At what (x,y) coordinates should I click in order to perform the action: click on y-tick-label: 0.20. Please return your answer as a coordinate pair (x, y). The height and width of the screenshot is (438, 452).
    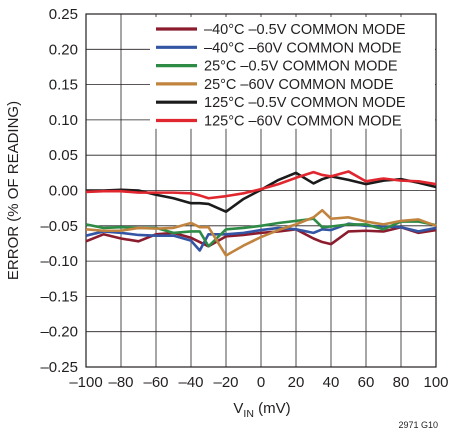
    Looking at the image, I should click on (63, 49).